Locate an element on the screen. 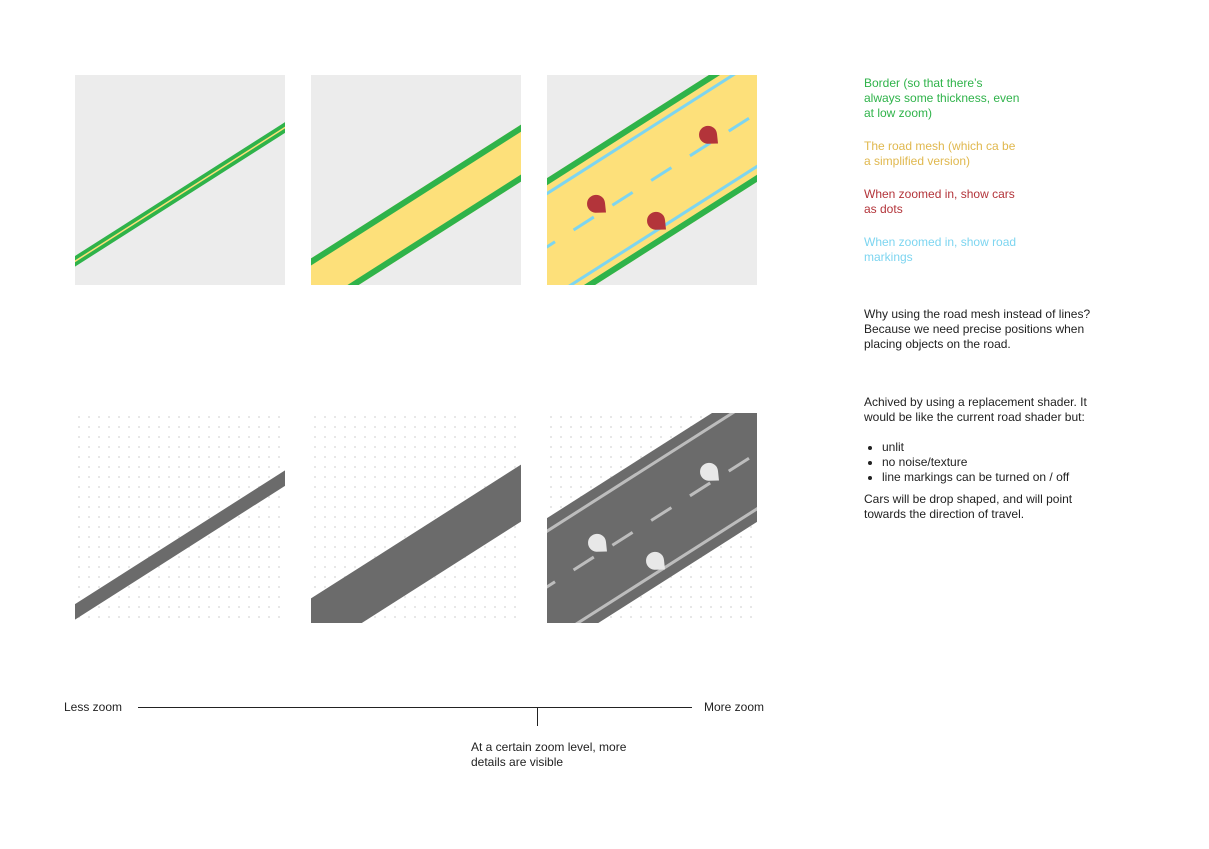 This screenshot has width=1209, height=849. more-zoom-label: More zoom is located at coordinates (734, 707).